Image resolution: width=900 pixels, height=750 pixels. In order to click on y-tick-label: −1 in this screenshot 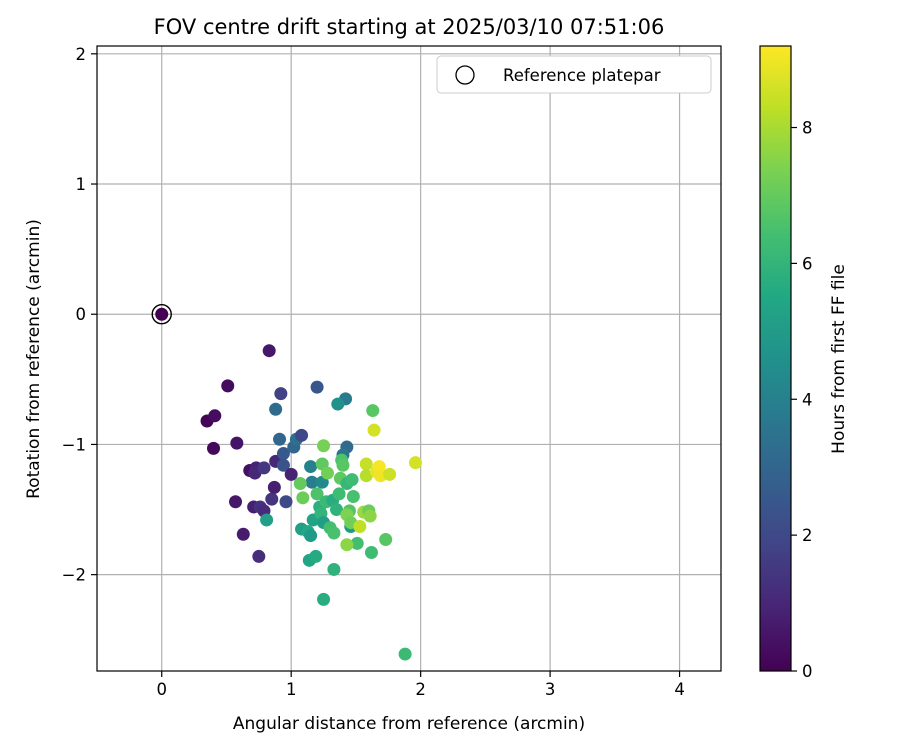, I will do `click(74, 444)`.